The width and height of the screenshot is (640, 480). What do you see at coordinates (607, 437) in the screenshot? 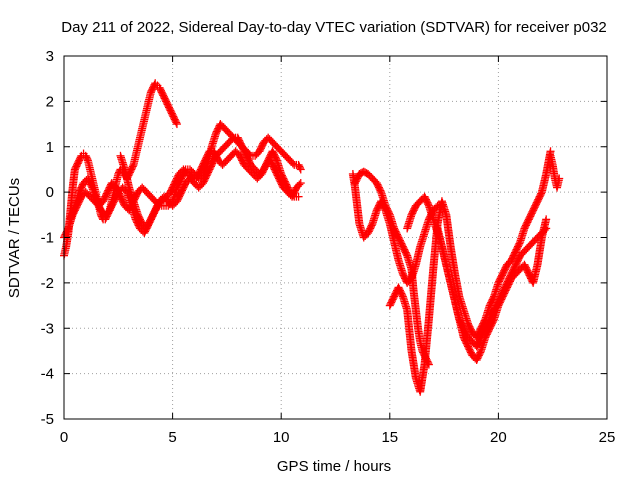
I see `x-tick-label: 25` at bounding box center [607, 437].